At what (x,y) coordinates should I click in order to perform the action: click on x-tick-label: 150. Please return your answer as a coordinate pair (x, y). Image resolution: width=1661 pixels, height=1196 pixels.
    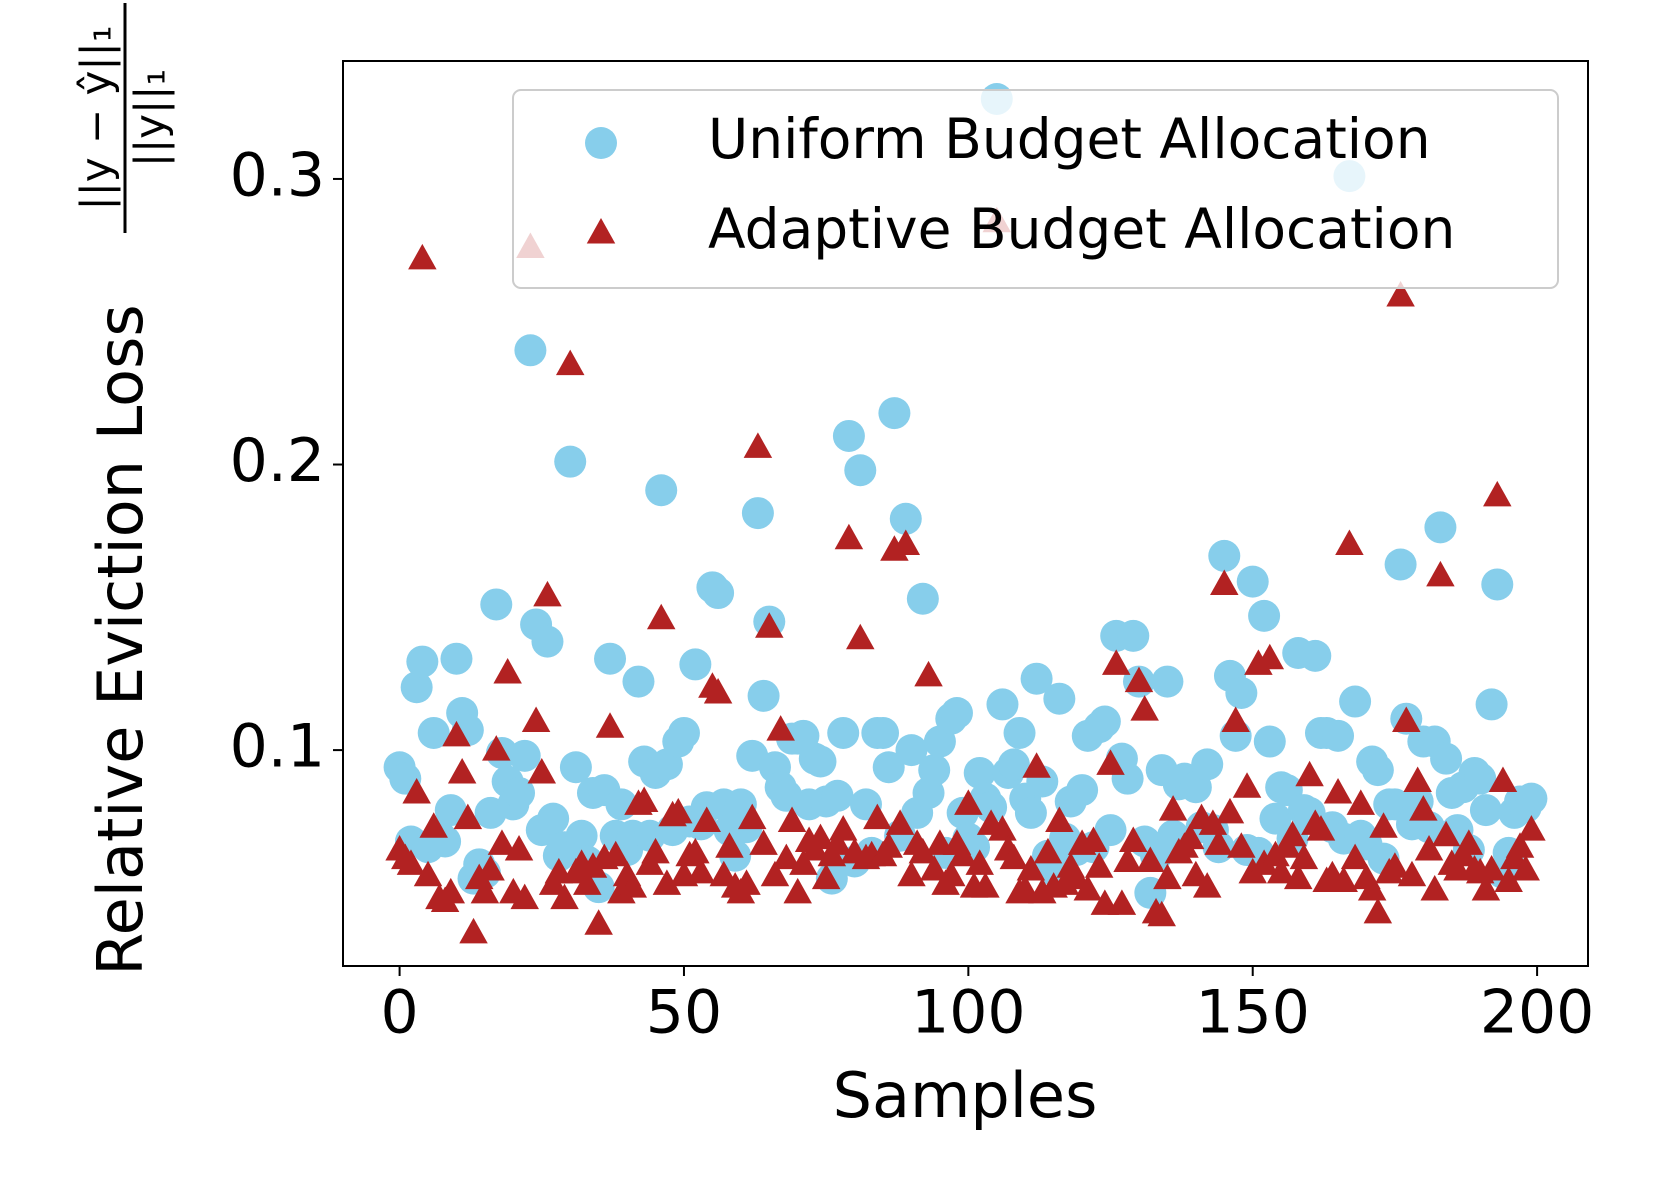
    Looking at the image, I should click on (1252, 1013).